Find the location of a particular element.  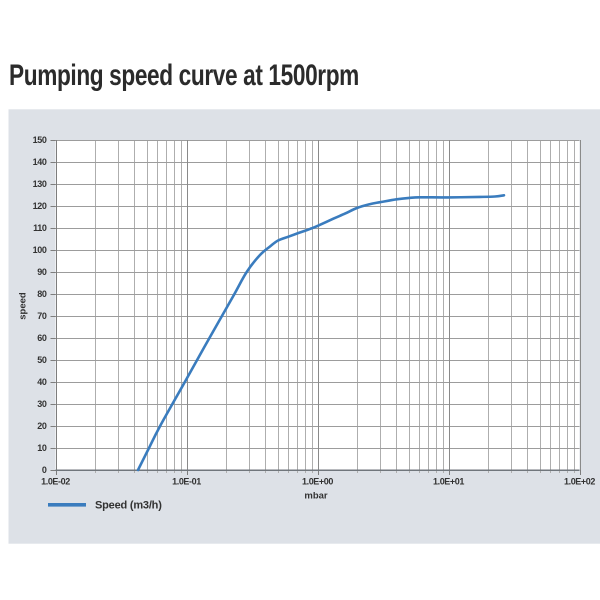

svg-text: 120 is located at coordinates (40, 206).